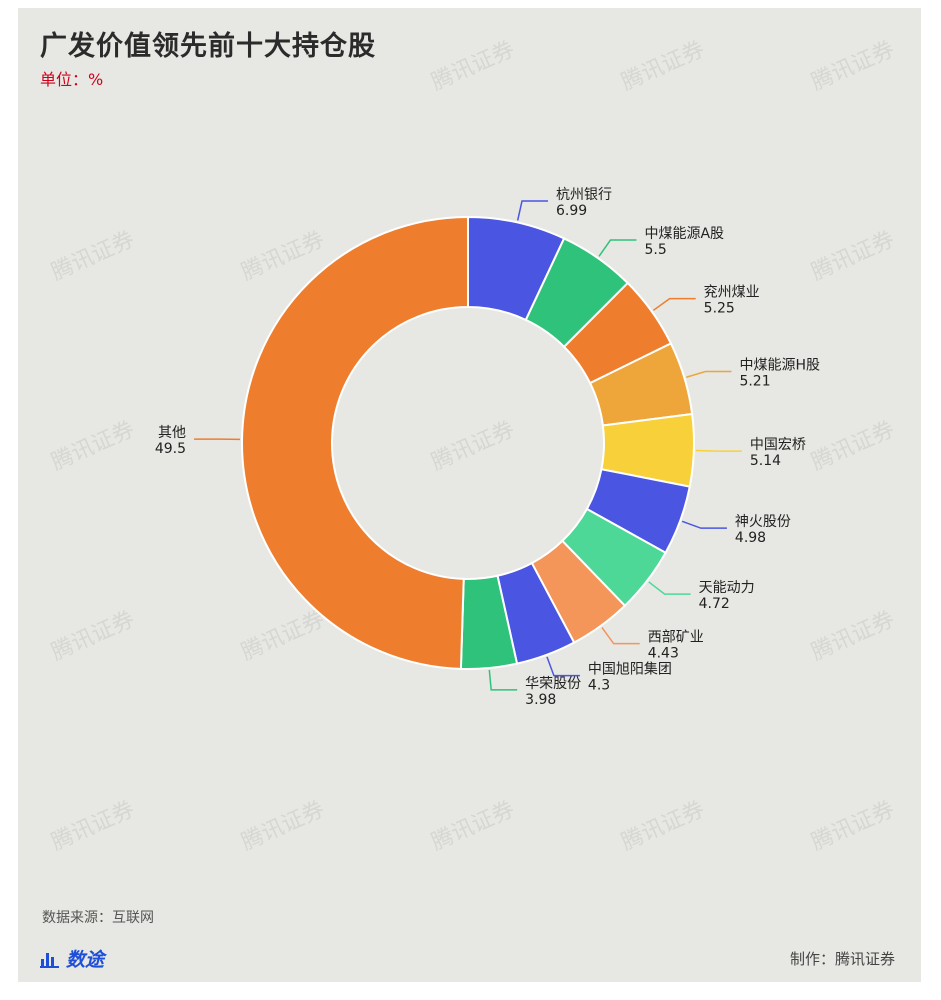 The image size is (941, 1000). I want to click on slice-value: 5.14, so click(765, 461).